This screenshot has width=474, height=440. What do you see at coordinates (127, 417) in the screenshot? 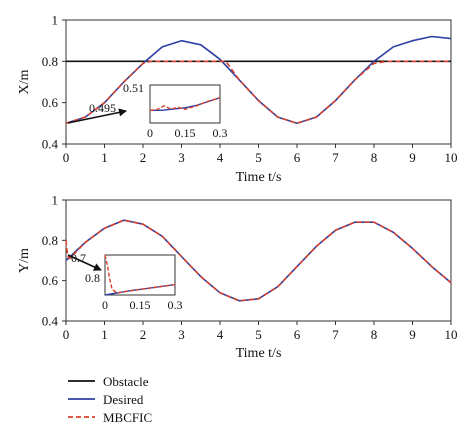
I see `legend-label: MBCFIC` at bounding box center [127, 417].